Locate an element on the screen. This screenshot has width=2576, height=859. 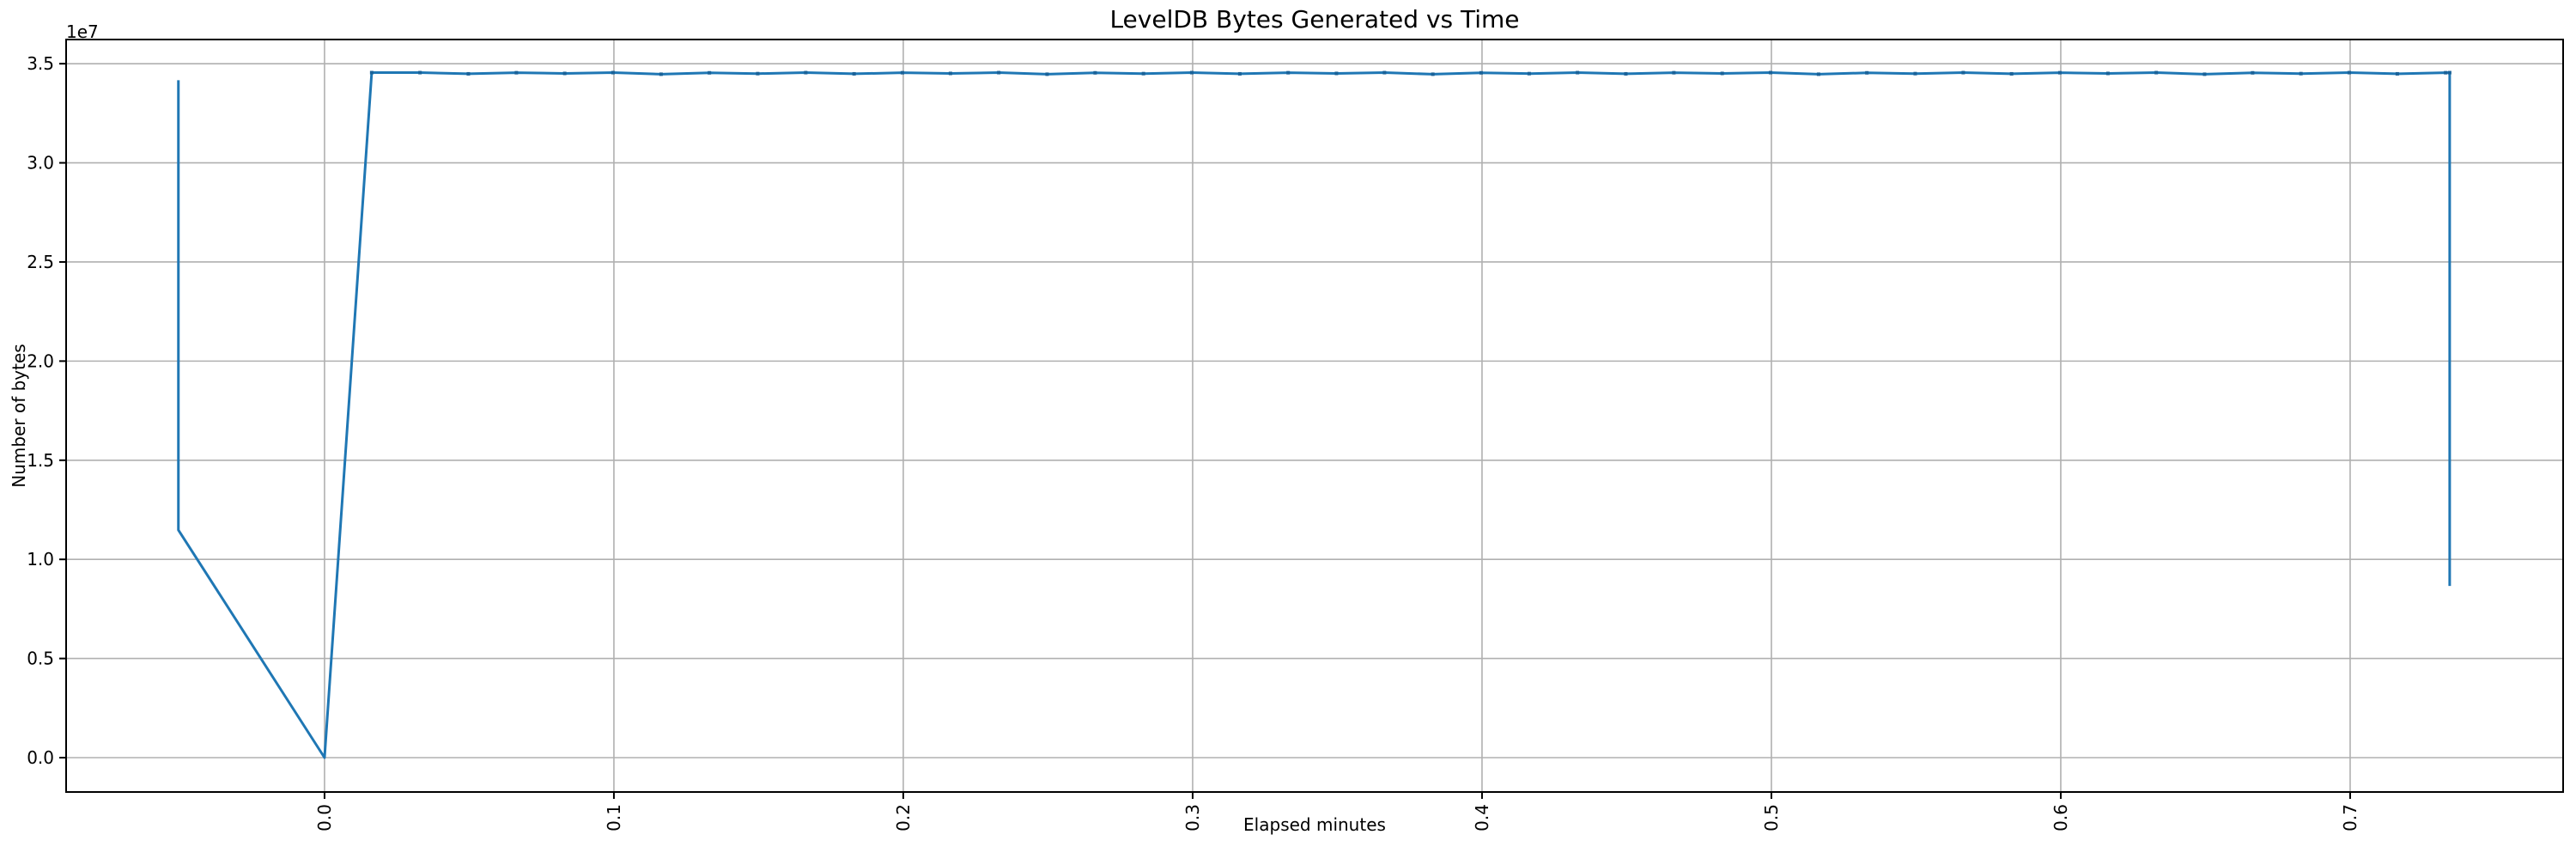
x-tick-label: 0.0 is located at coordinates (324, 818).